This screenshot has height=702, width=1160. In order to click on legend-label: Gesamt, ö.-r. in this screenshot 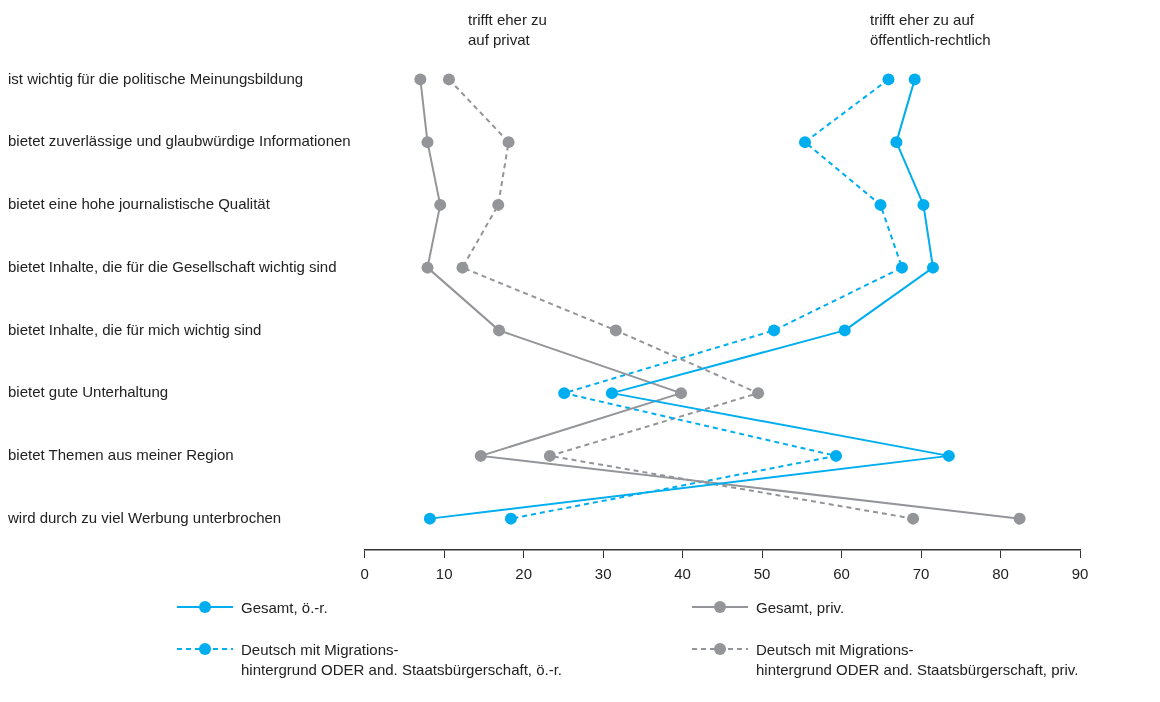, I will do `click(284, 608)`.